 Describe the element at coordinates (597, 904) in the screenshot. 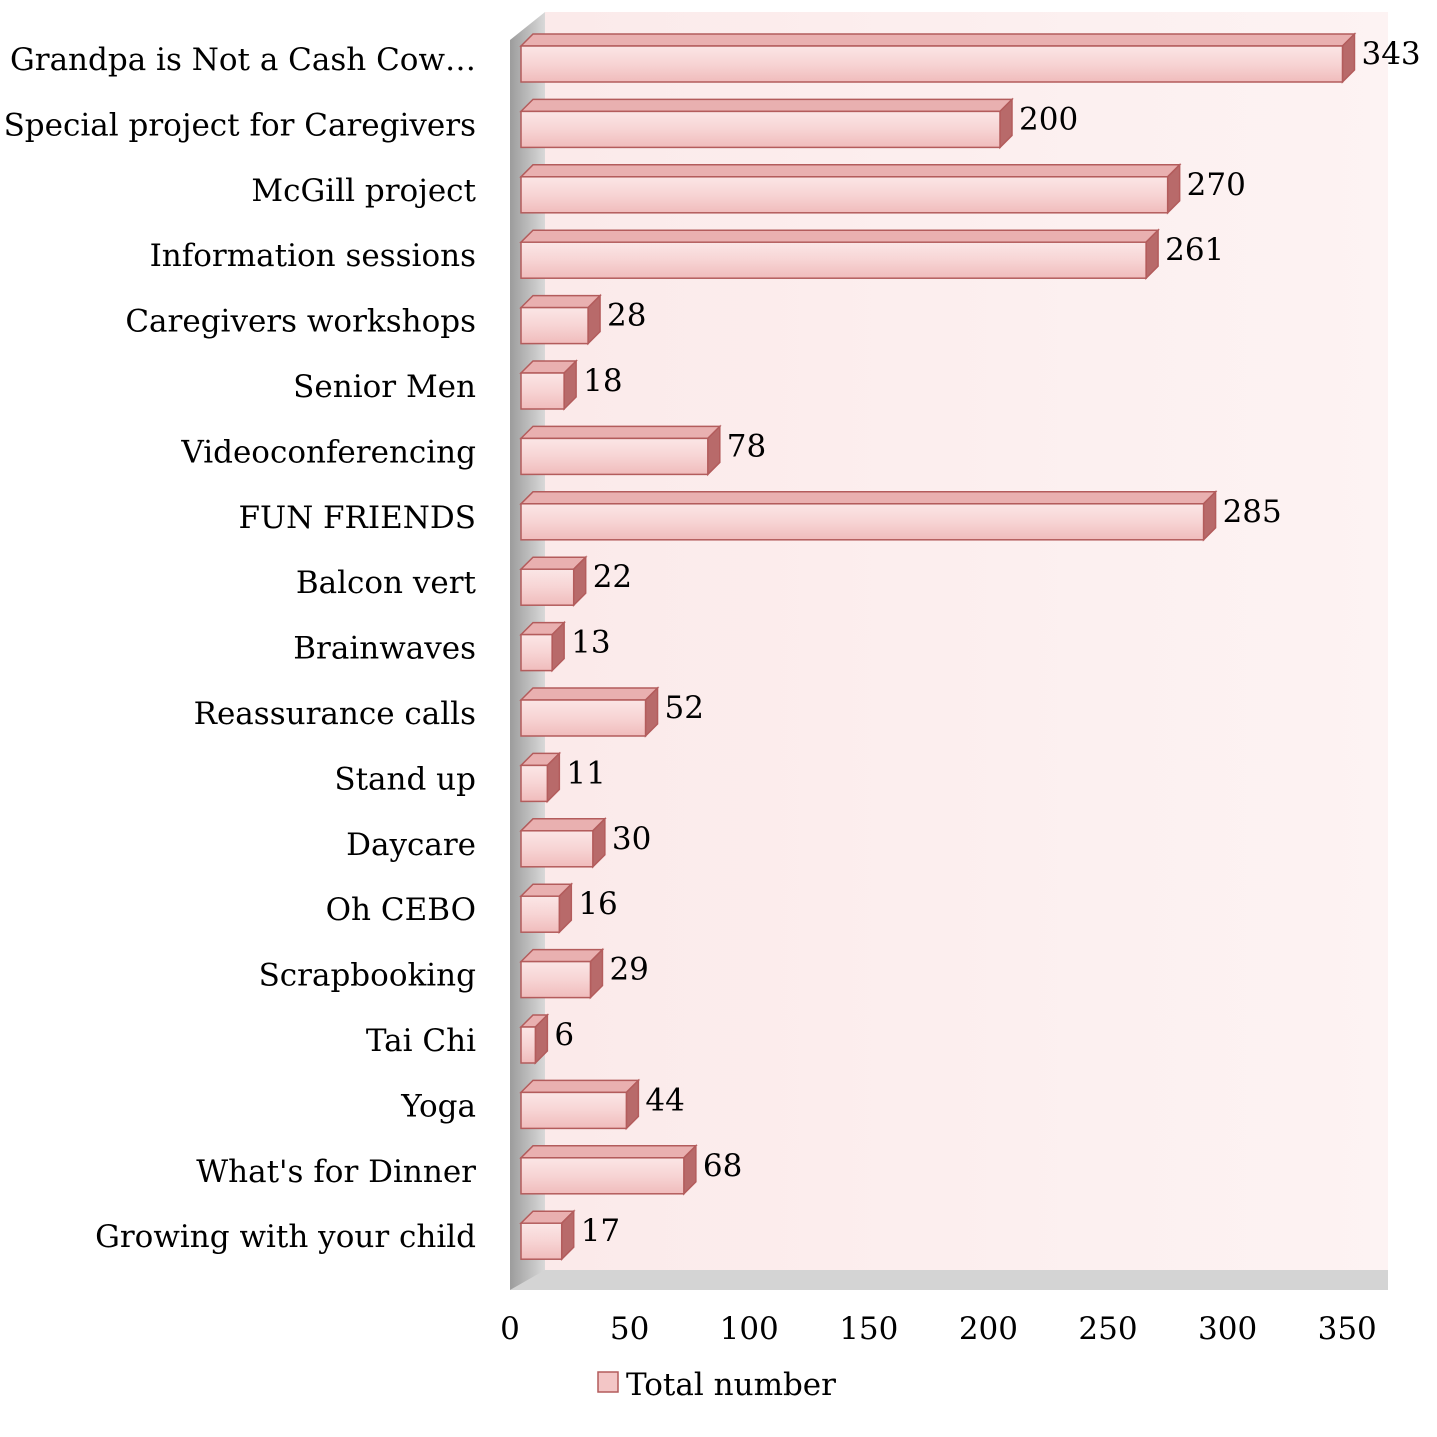

I see `data-label: 16` at that location.